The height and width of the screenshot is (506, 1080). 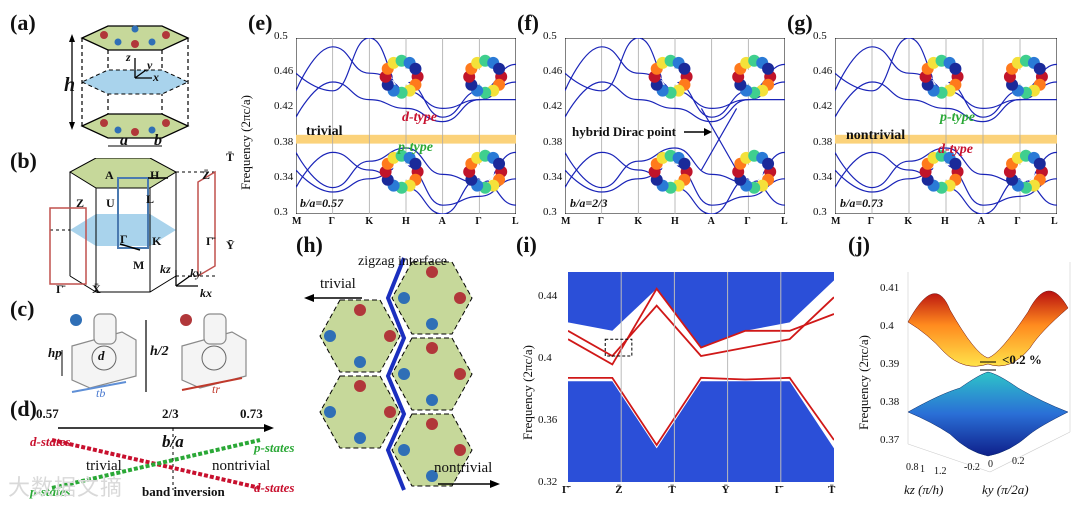 What do you see at coordinates (674, 102) in the screenshot?
I see `band-curve` at bounding box center [674, 102].